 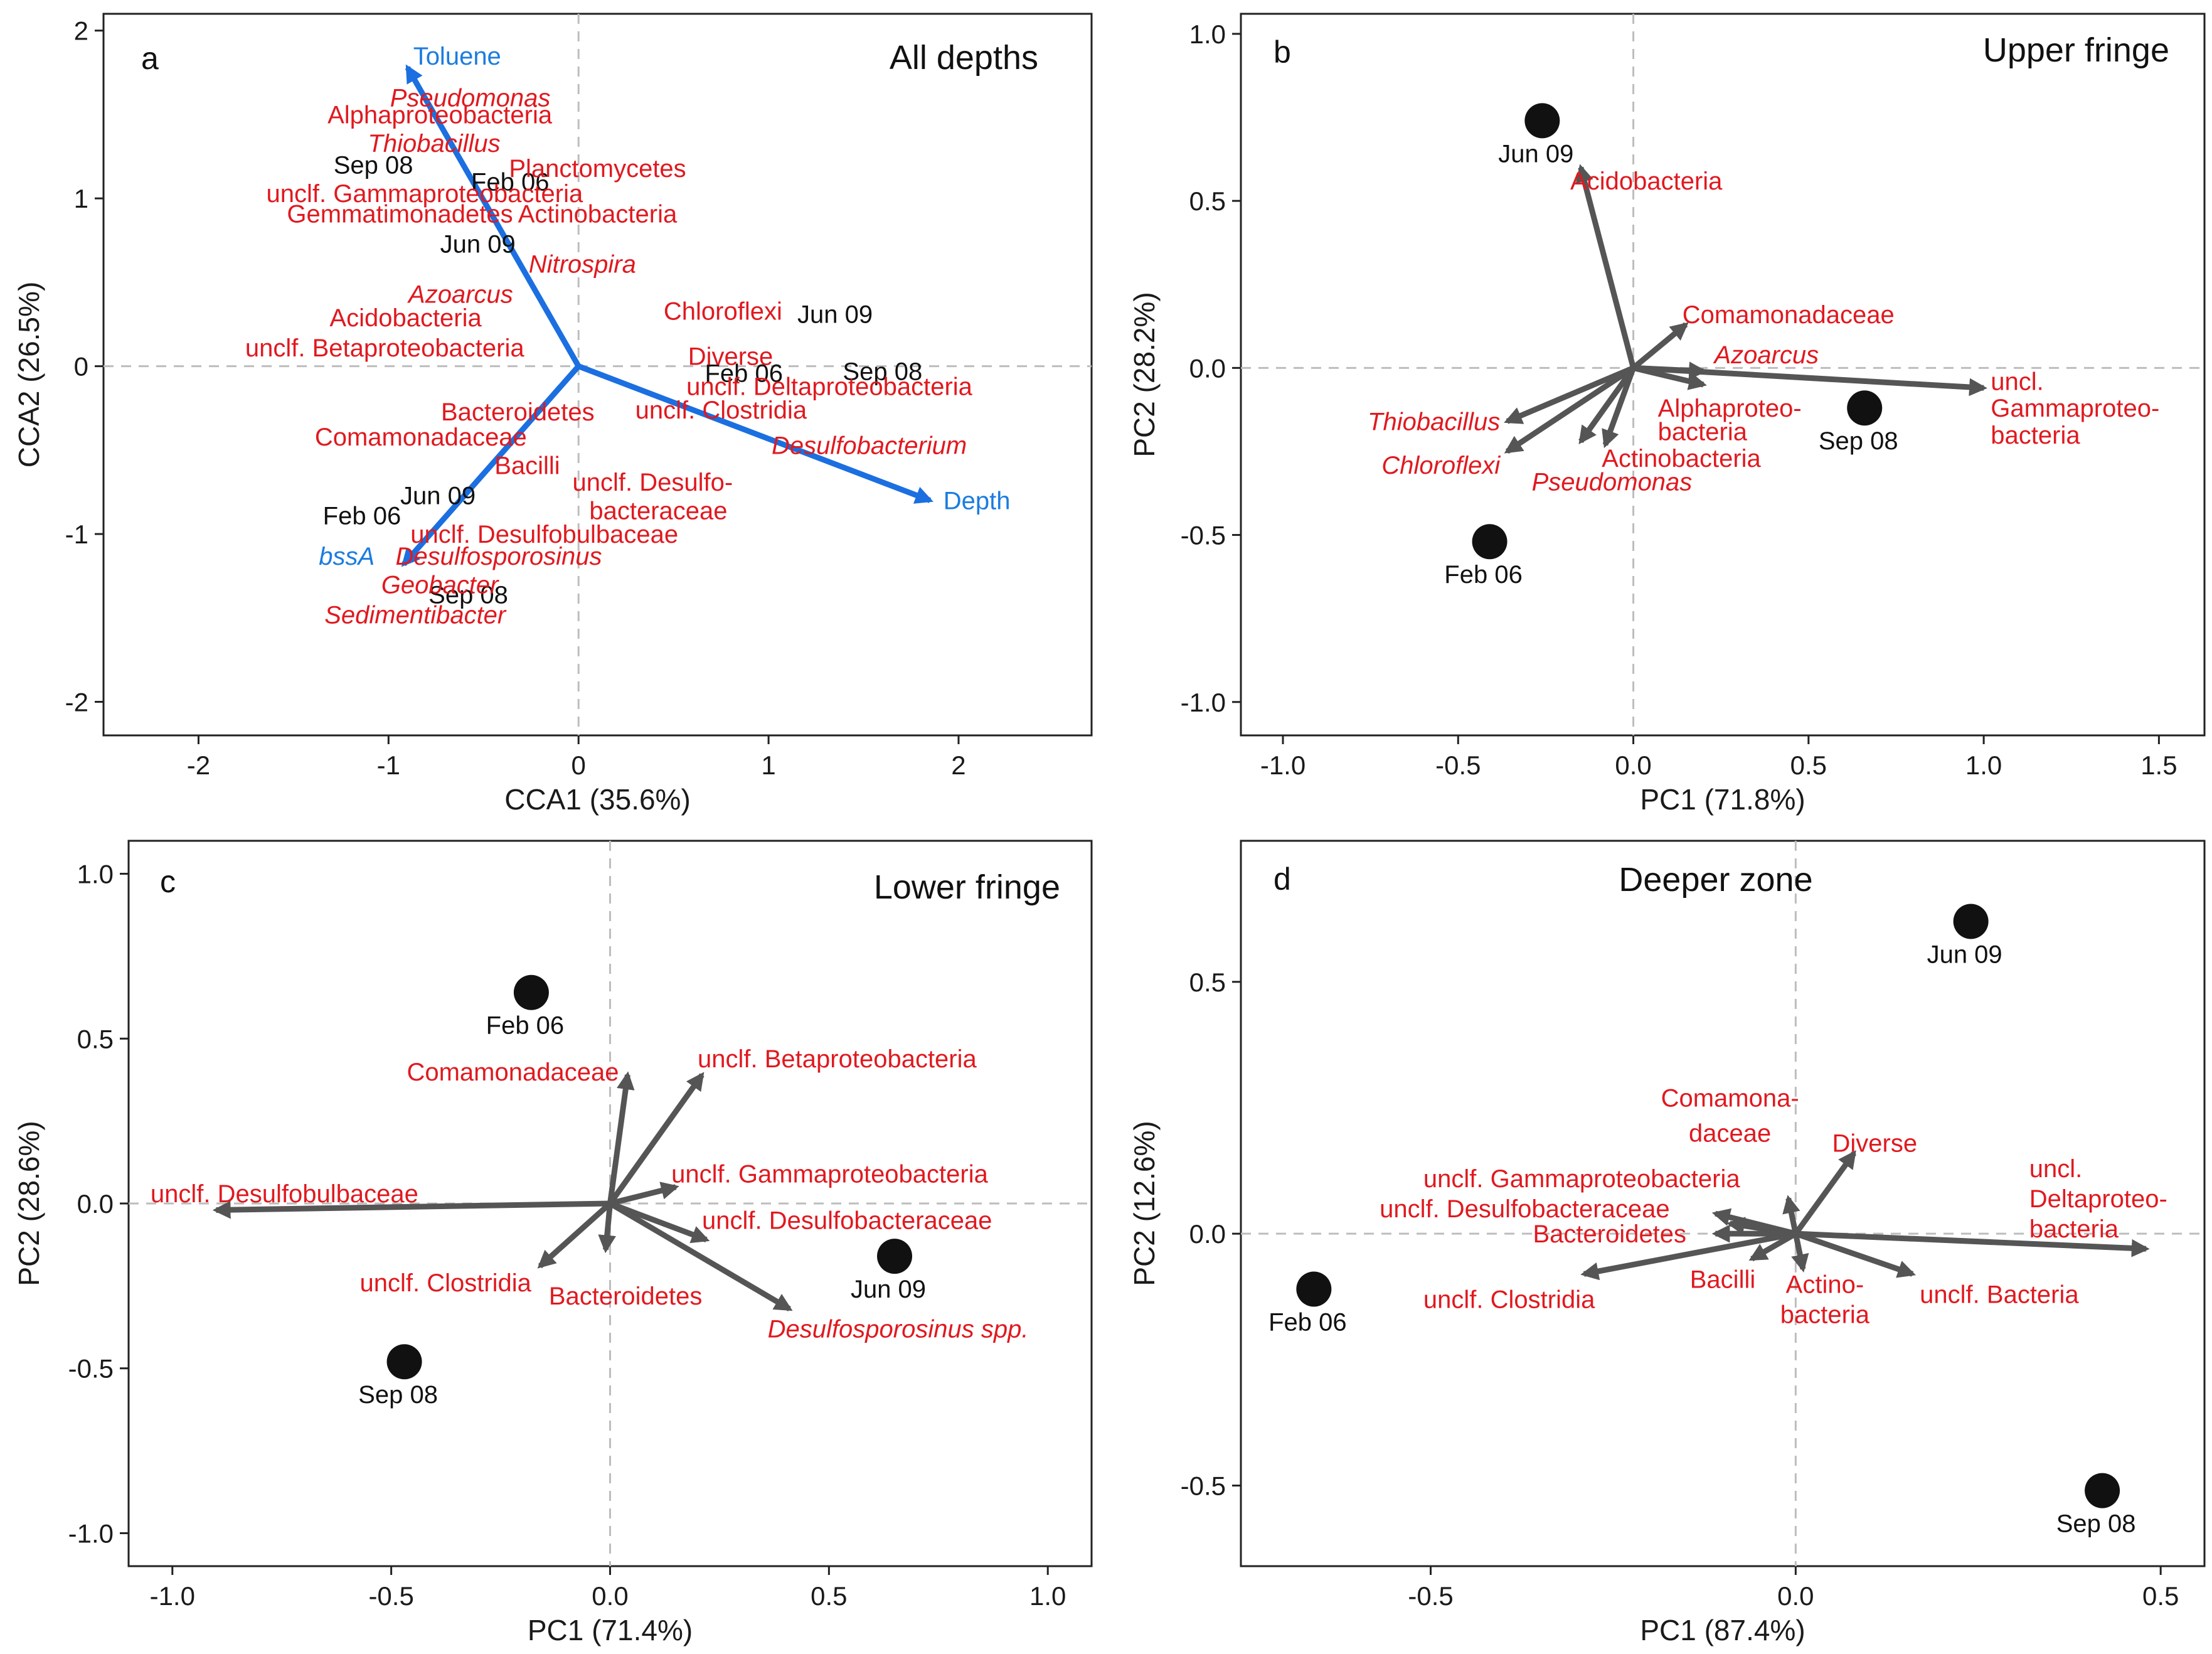 I want to click on sample-label: Feb 06, so click(x=744, y=373).